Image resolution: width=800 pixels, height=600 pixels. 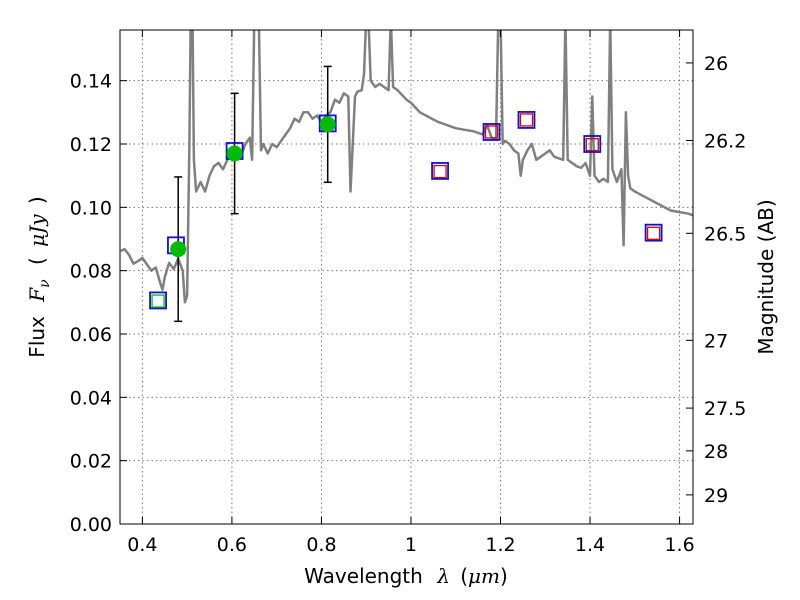 I want to click on y-tick-label: 0.04, so click(x=91, y=398).